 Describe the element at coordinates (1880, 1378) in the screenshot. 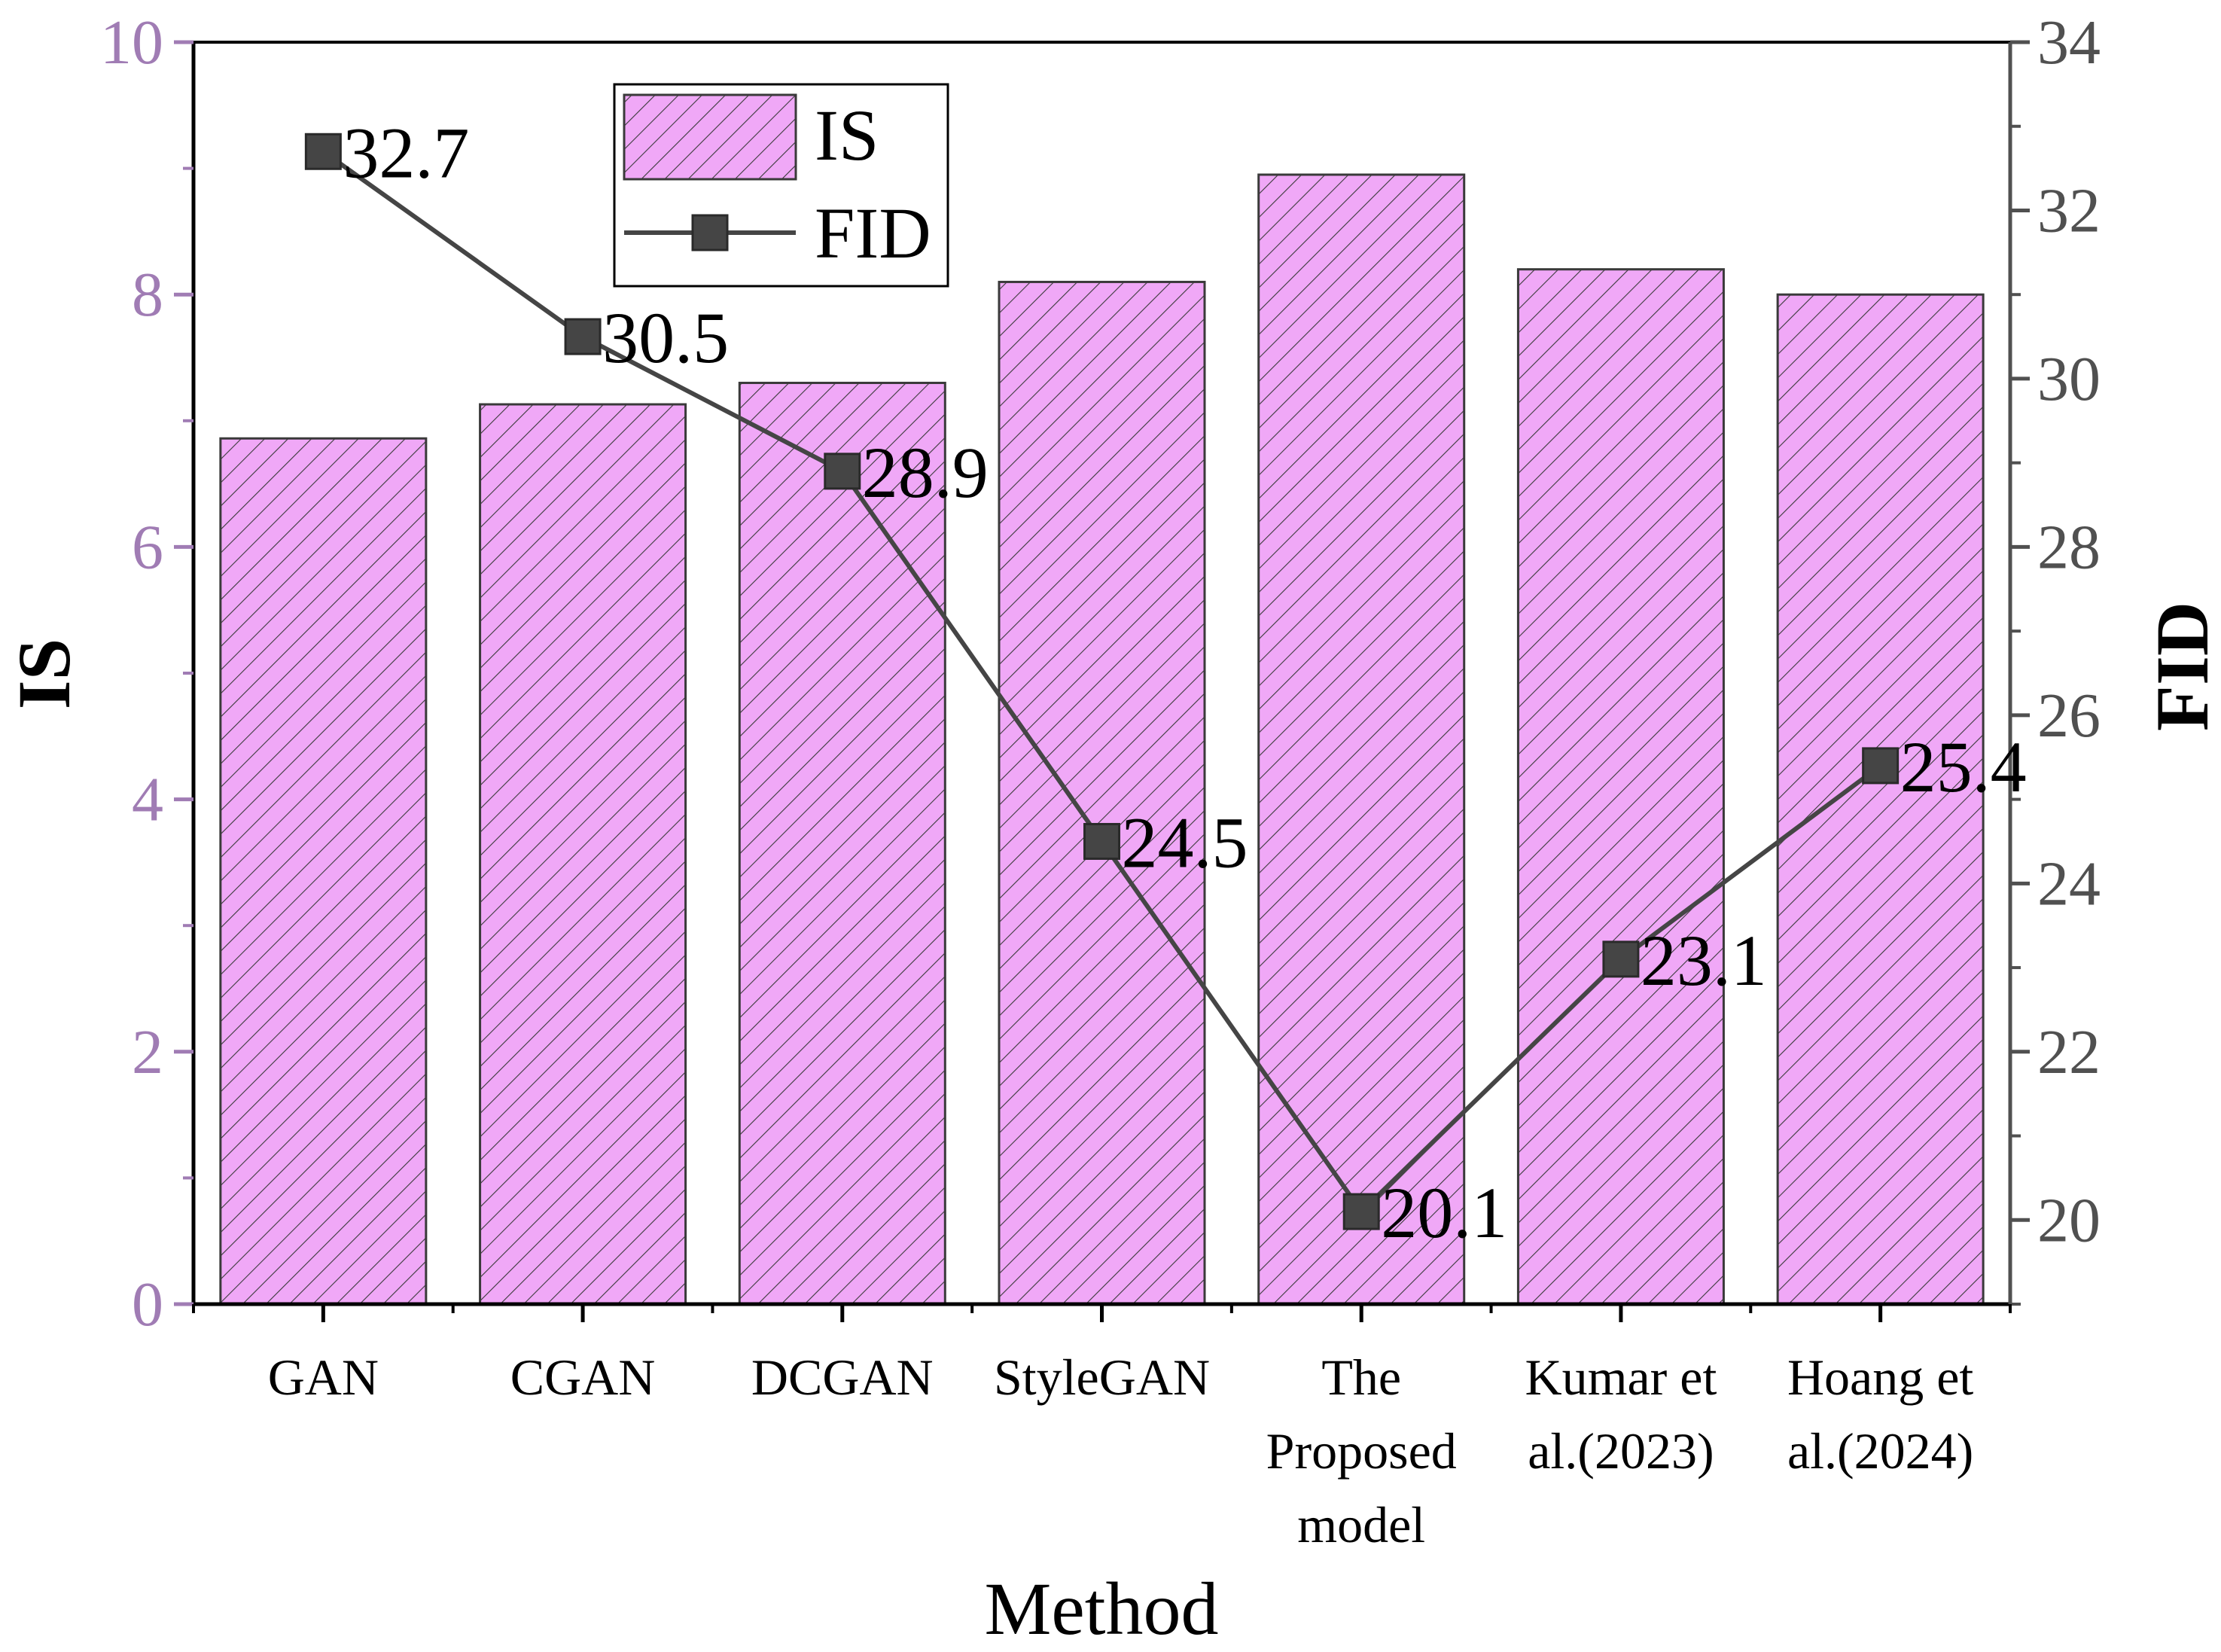

I see `x-tick-label-line: Hoang et` at that location.